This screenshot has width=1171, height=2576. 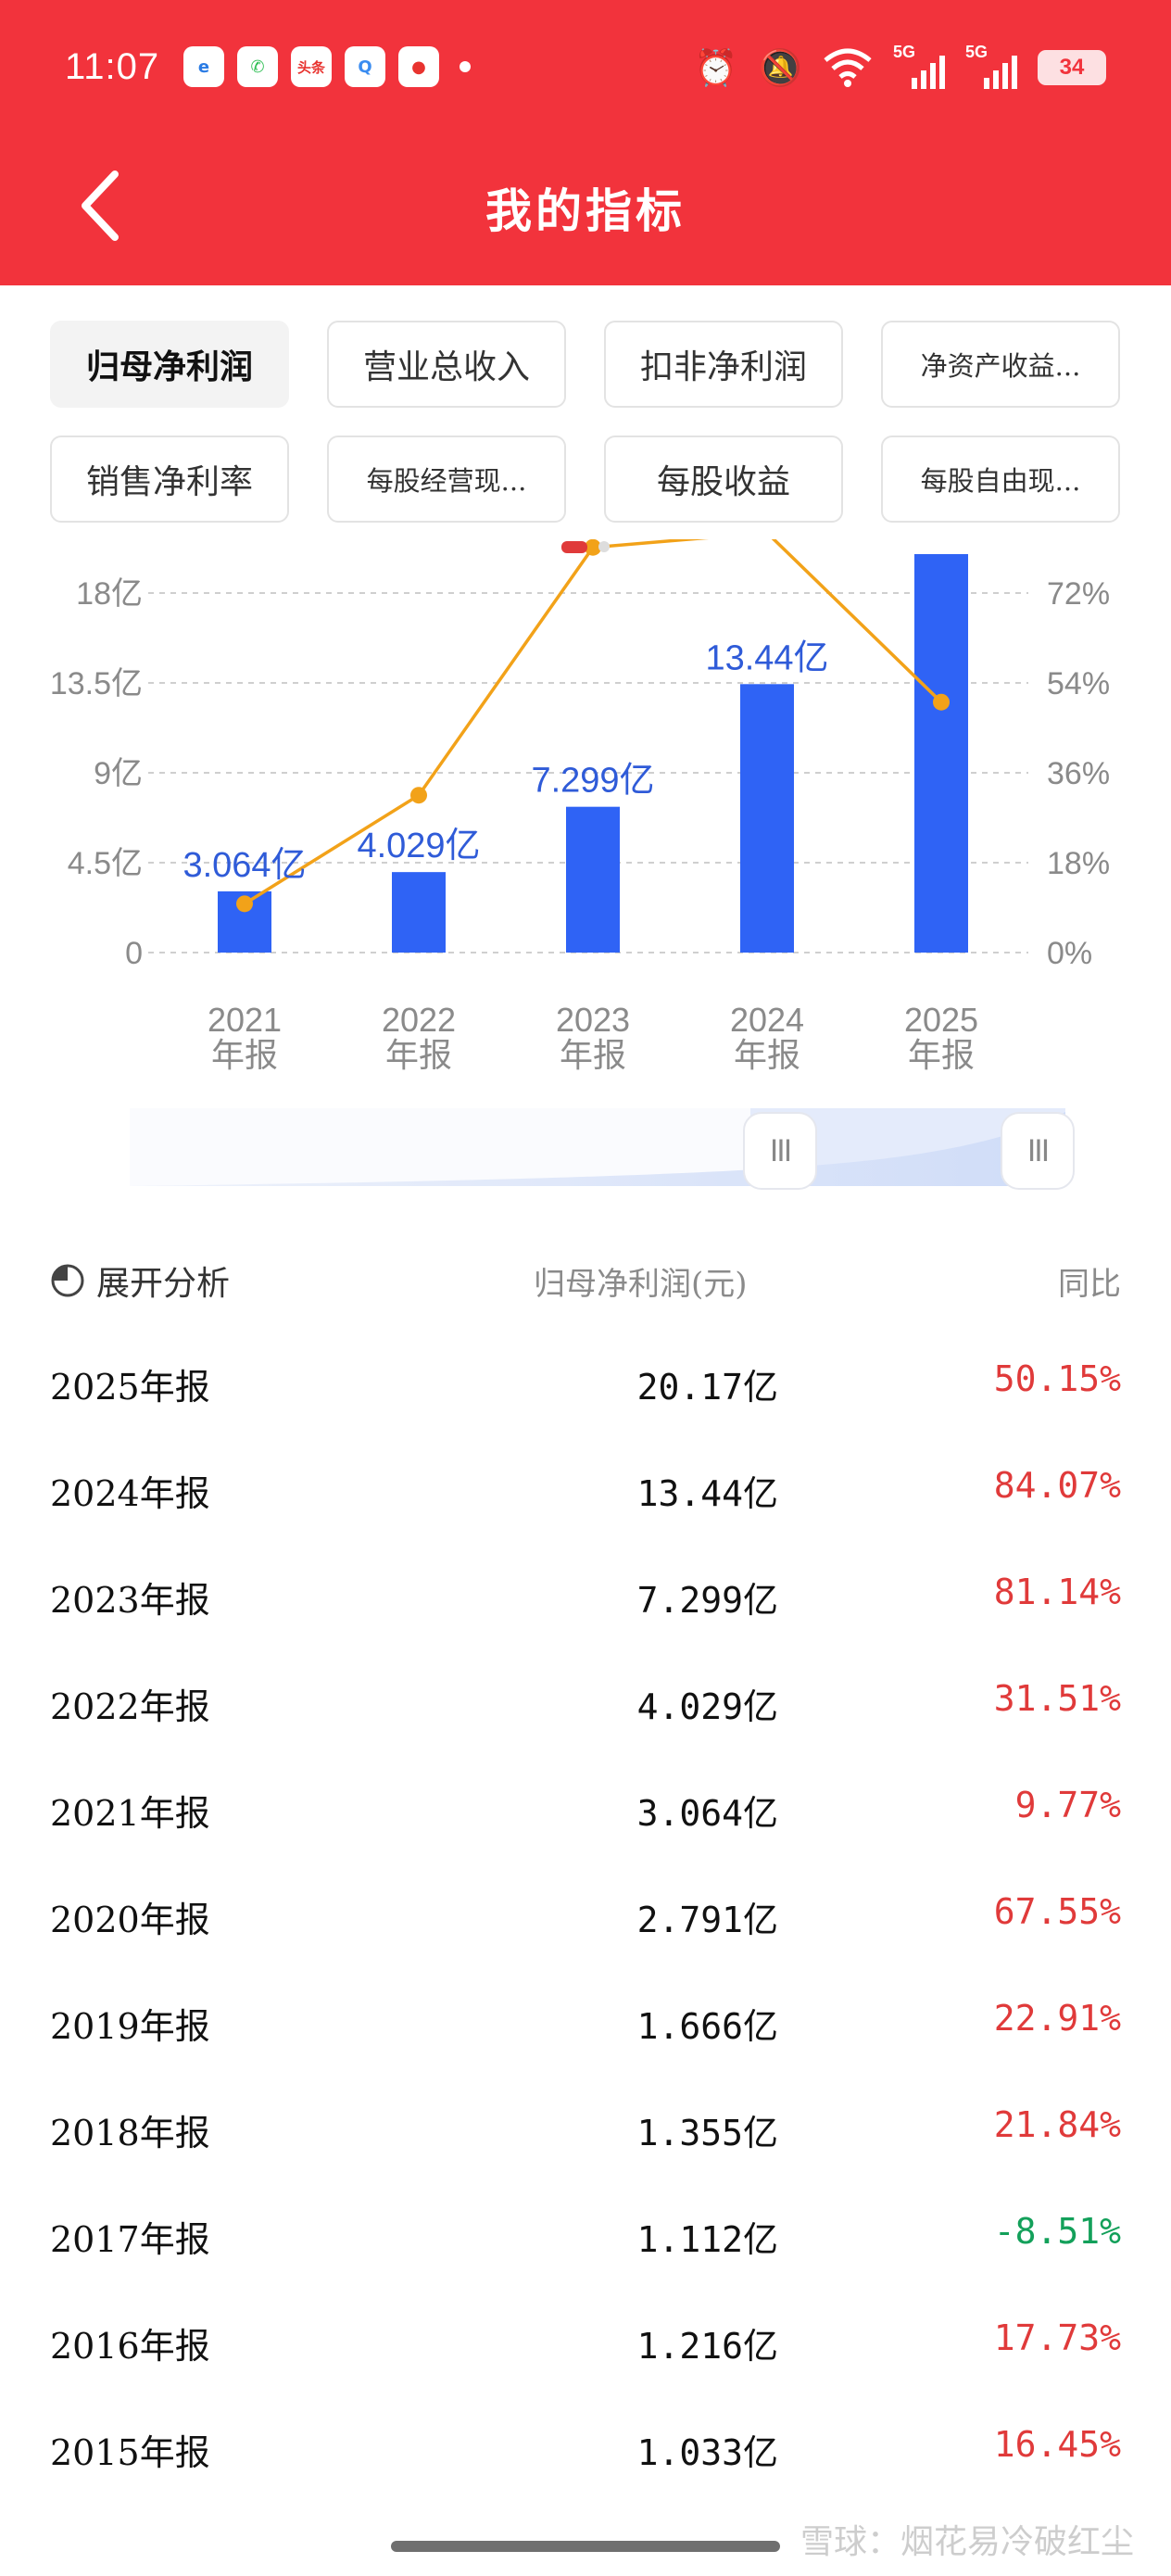 What do you see at coordinates (312, 66) in the screenshot?
I see `toutiao-icon: 头条` at bounding box center [312, 66].